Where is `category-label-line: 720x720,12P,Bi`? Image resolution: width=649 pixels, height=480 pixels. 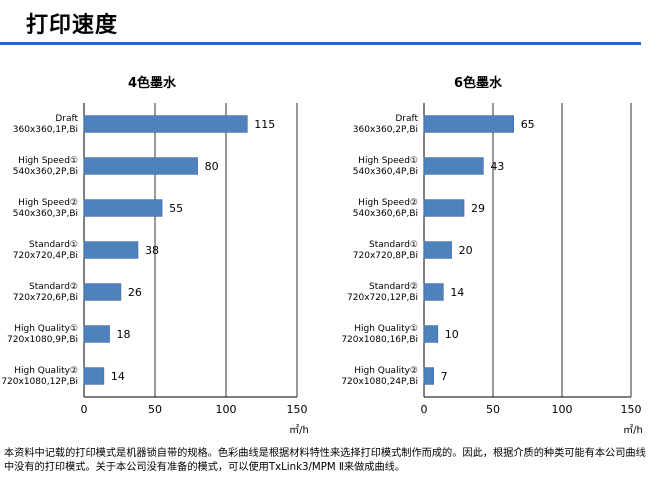 category-label-line: 720x720,12P,Bi is located at coordinates (382, 298).